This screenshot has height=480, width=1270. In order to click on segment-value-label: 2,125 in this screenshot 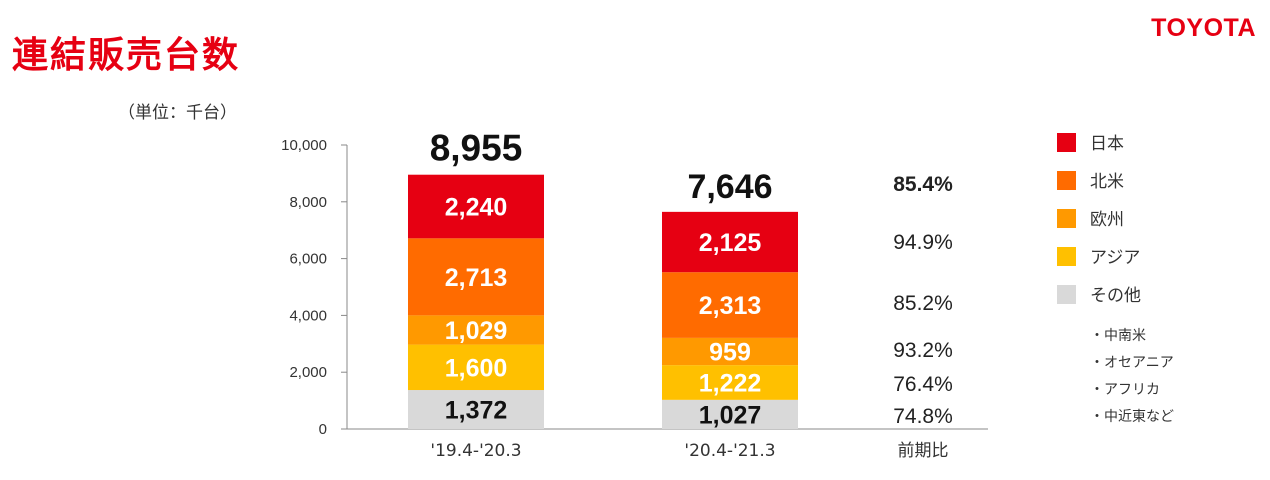, I will do `click(730, 243)`.